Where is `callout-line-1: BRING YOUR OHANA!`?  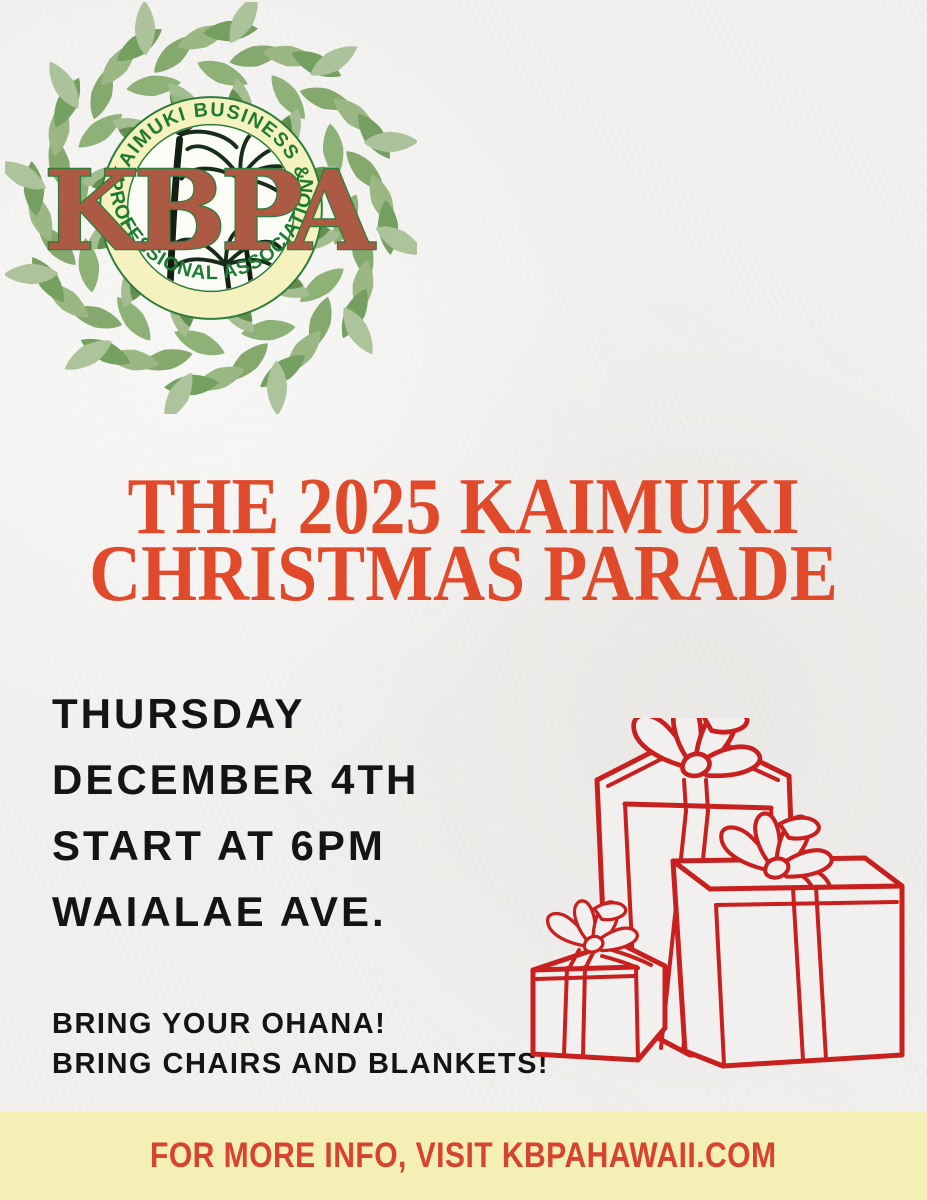
callout-line-1: BRING YOUR OHANA! is located at coordinates (219, 1024).